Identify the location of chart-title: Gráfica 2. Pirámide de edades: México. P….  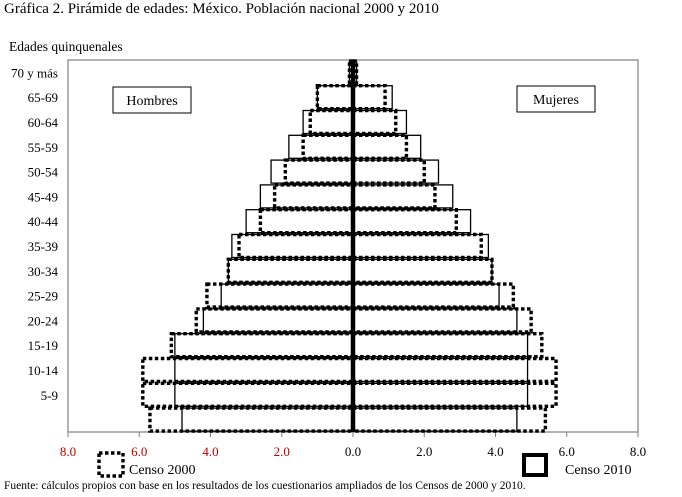
(221, 9).